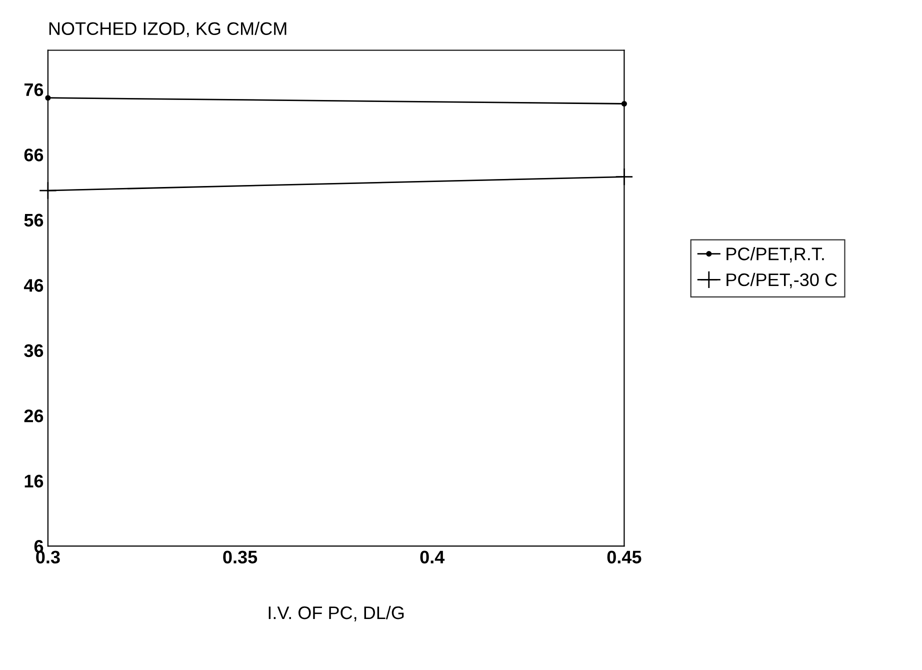 This screenshot has height=670, width=922. What do you see at coordinates (34, 220) in the screenshot?
I see `y-tick-label: 56` at bounding box center [34, 220].